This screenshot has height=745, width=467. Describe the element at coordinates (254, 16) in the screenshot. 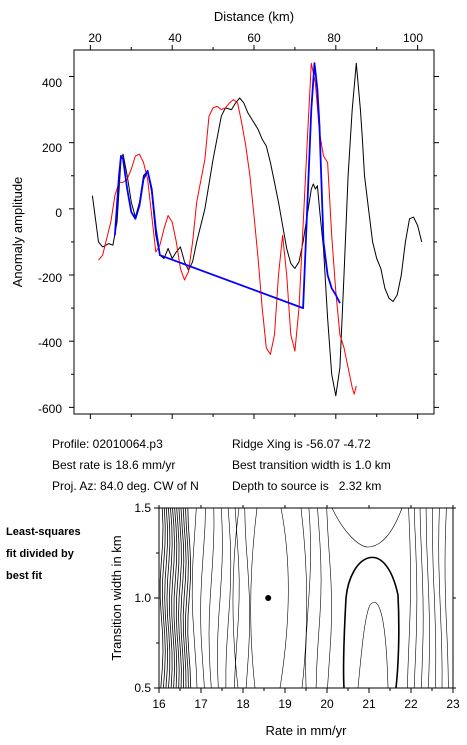

I see `x-axis-label: Distance (km)` at that location.